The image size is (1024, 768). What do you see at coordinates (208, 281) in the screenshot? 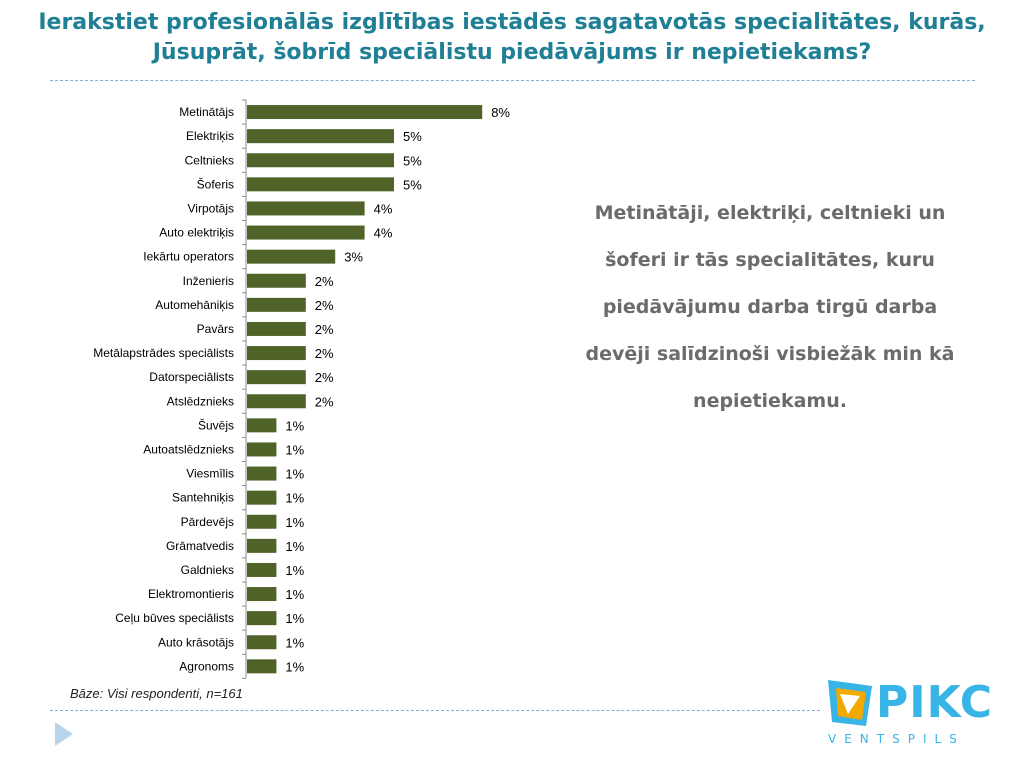
I see `category-label: Inženieris` at bounding box center [208, 281].